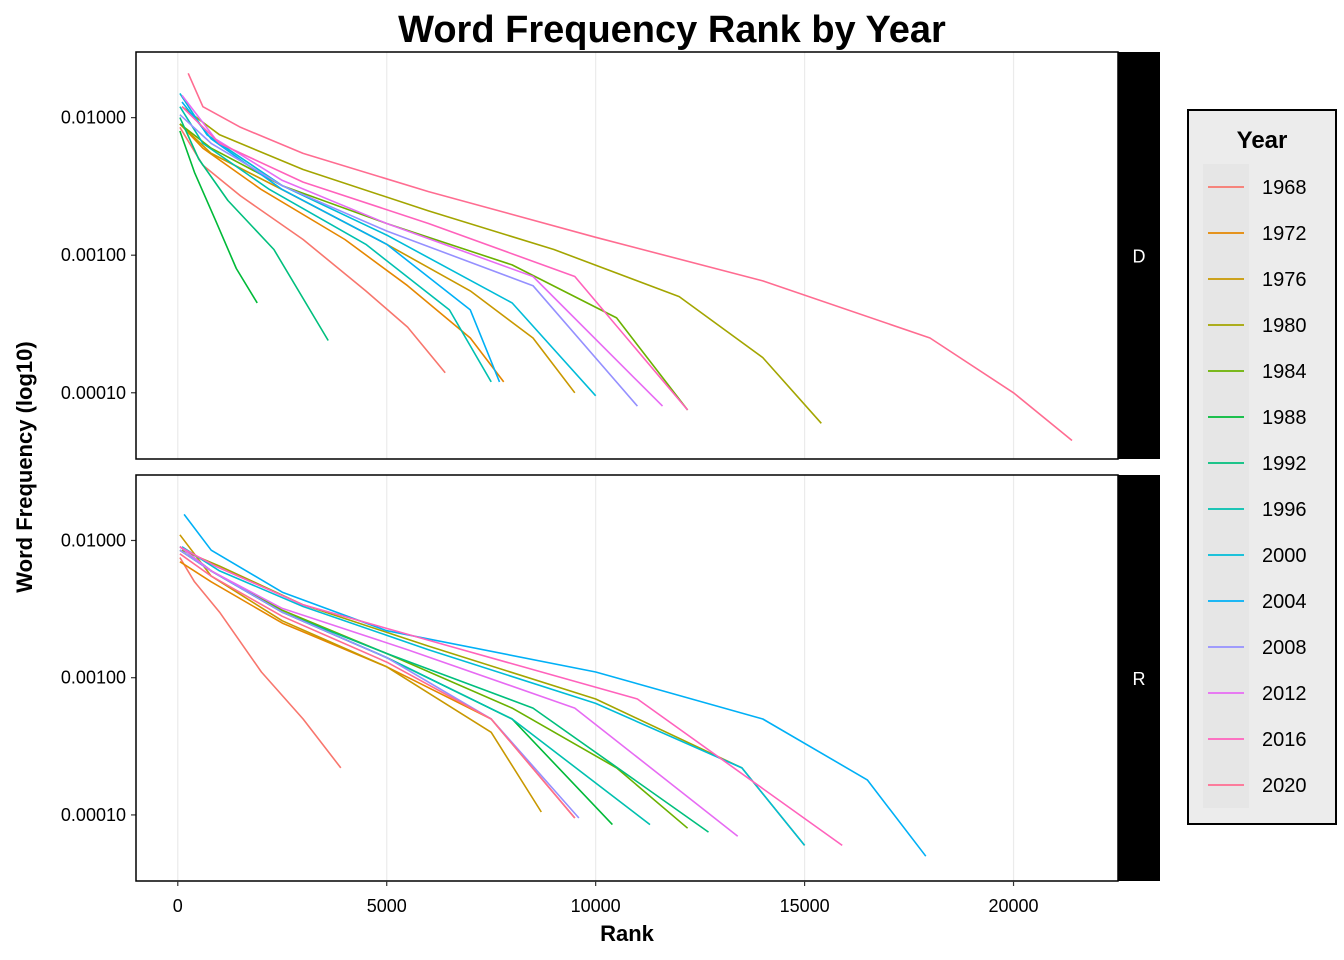  I want to click on x-tick-label: 15000, so click(805, 906).